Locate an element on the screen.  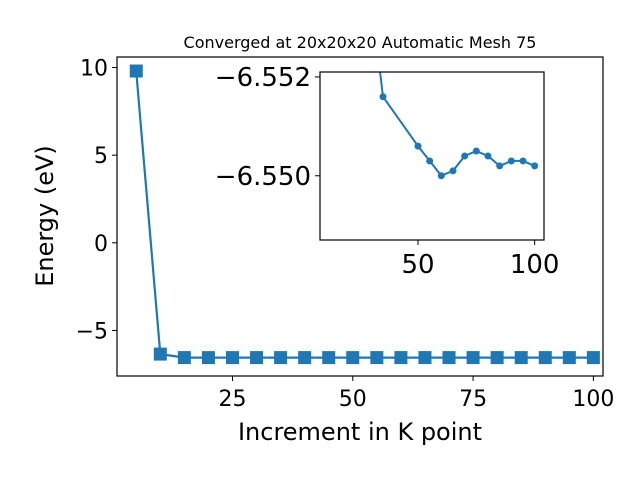
inset-plot-frame is located at coordinates (432, 156).